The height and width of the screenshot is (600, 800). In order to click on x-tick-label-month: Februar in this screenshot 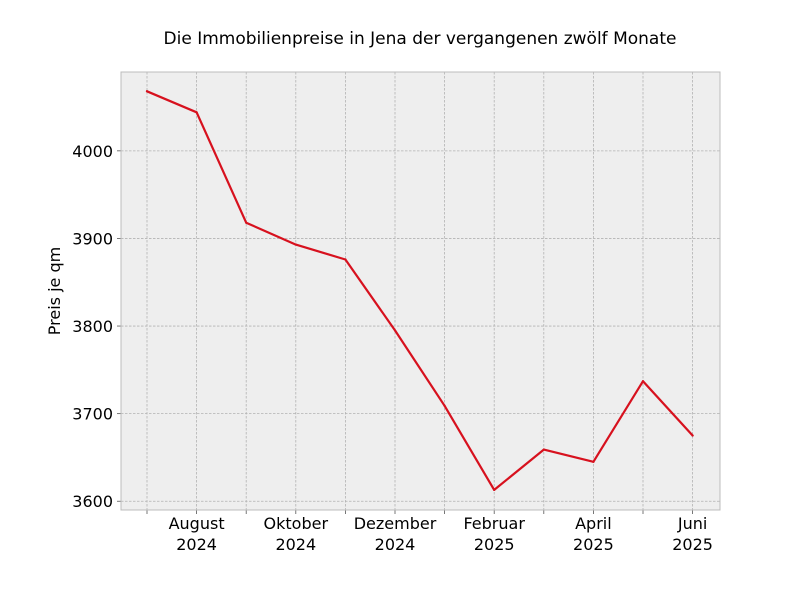, I will do `click(494, 523)`.